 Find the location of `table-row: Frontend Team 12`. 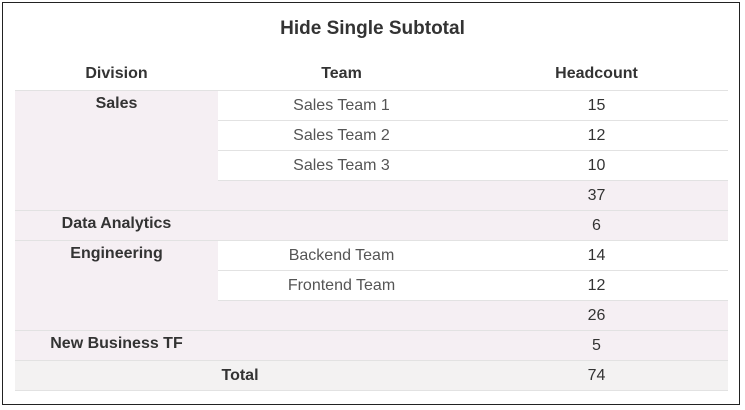

table-row: Frontend Team 12 is located at coordinates (371, 285).